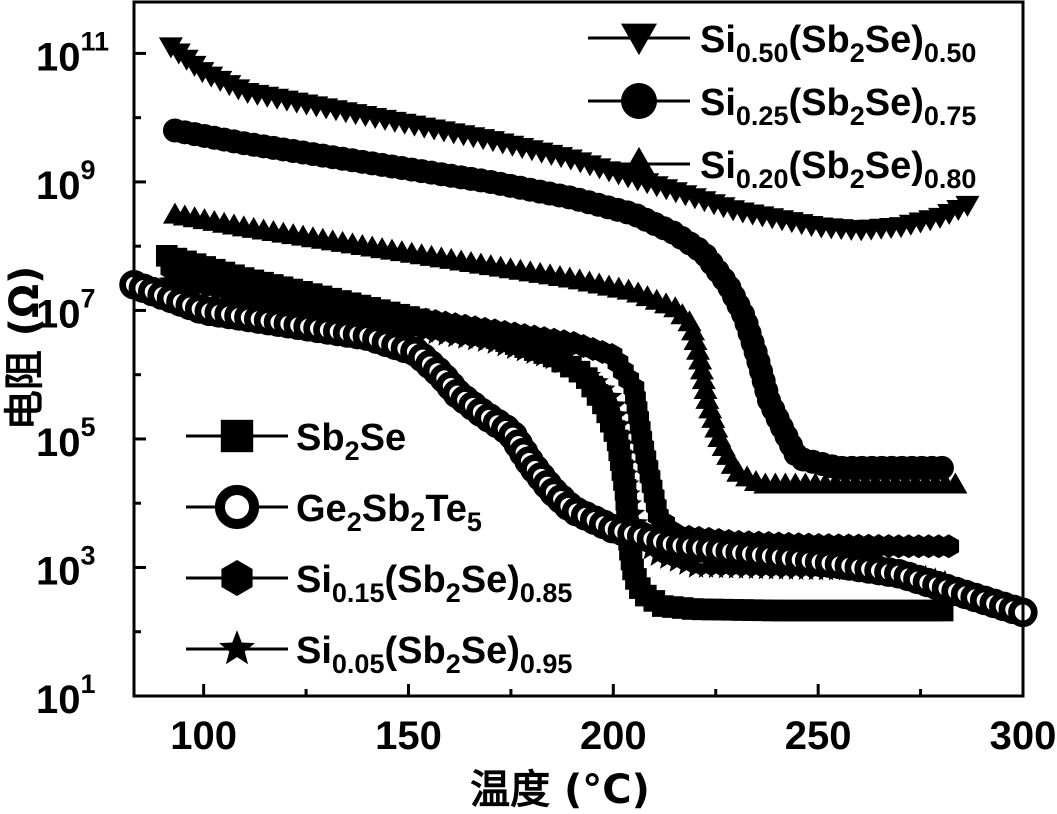 This screenshot has height=814, width=1057. Describe the element at coordinates (613, 736) in the screenshot. I see `x-tick-label: 200` at that location.